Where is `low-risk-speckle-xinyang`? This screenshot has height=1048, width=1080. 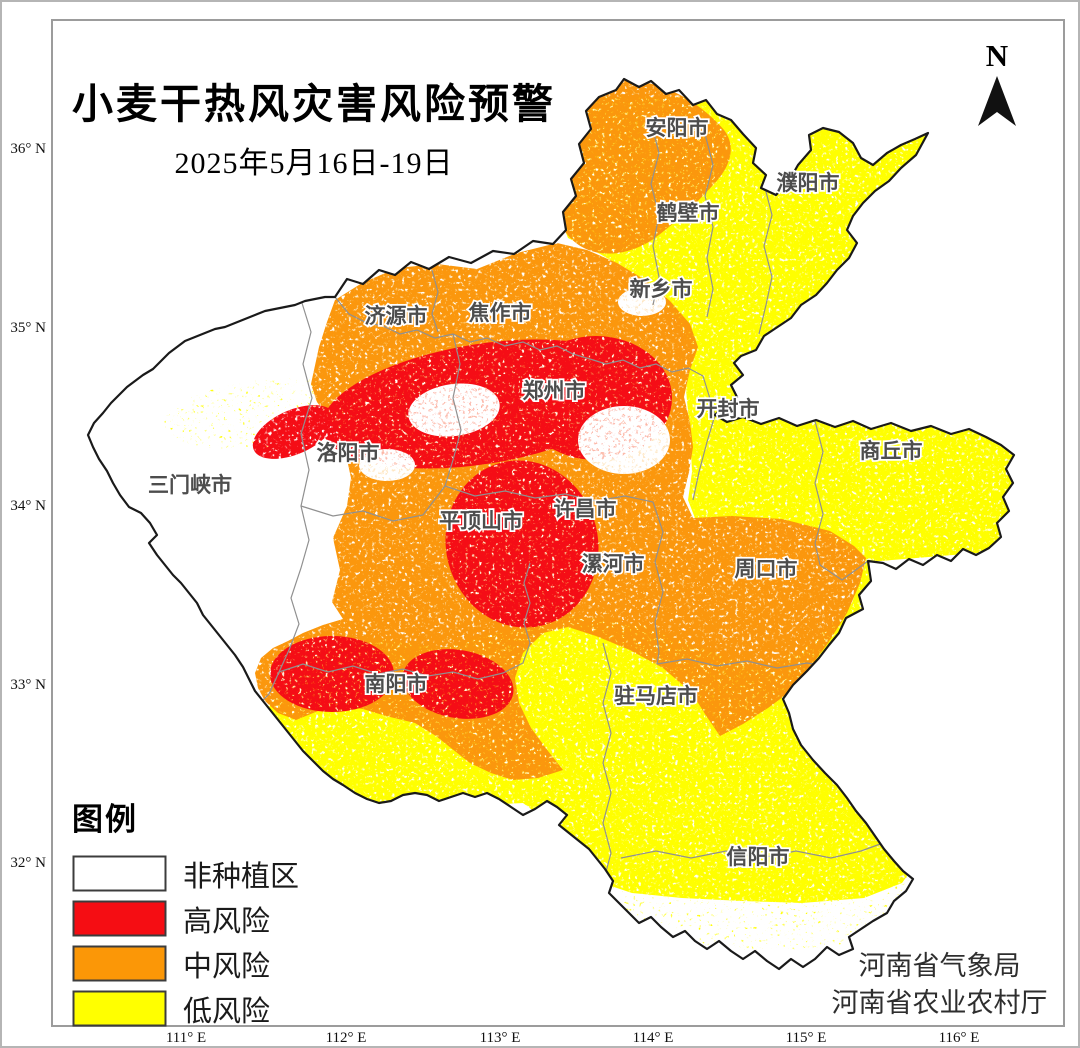 low-risk-speckle-xinyang is located at coordinates (764, 890).